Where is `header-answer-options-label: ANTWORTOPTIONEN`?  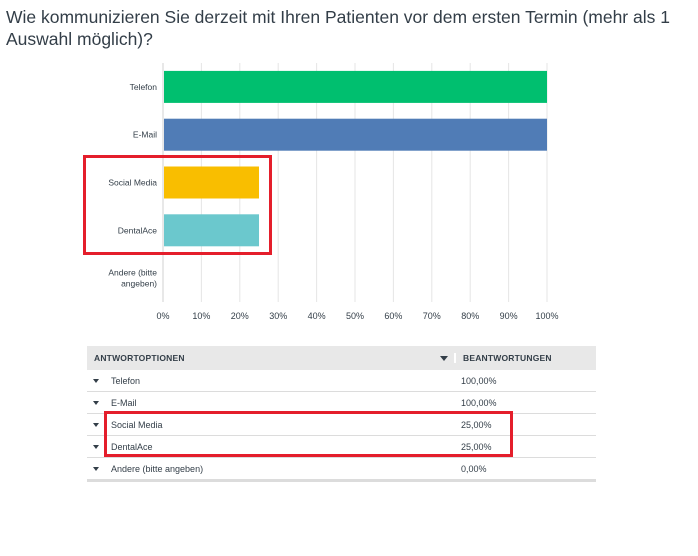
header-answer-options-label: ANTWORTOPTIONEN is located at coordinates (139, 358).